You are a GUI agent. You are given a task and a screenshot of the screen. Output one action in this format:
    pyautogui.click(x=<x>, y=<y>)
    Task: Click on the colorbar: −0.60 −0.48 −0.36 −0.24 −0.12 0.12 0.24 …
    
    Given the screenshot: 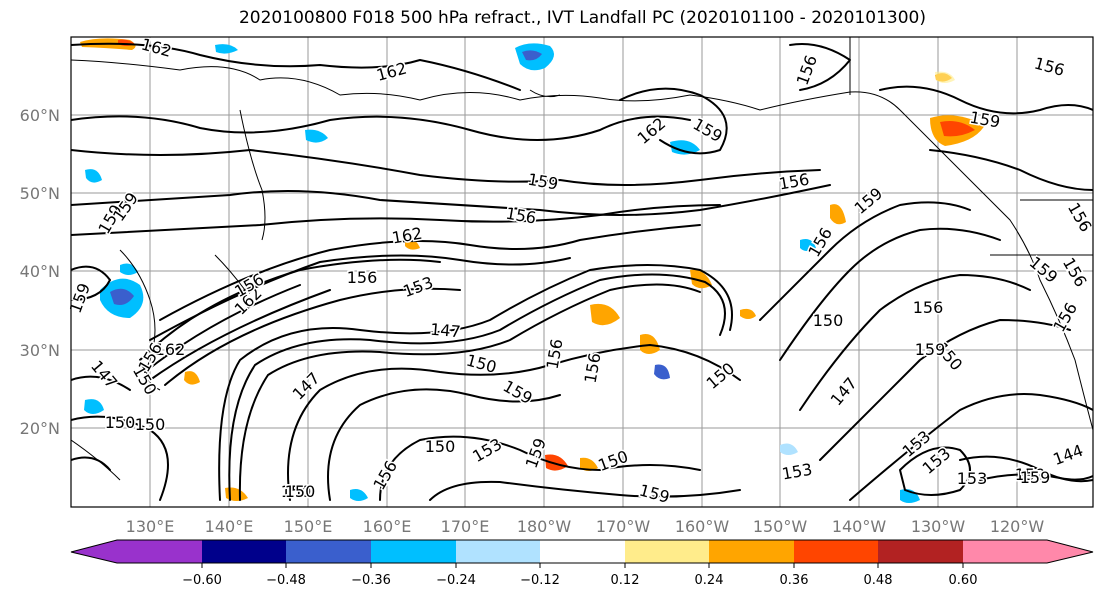 What is the action you would take?
    pyautogui.click(x=582, y=563)
    